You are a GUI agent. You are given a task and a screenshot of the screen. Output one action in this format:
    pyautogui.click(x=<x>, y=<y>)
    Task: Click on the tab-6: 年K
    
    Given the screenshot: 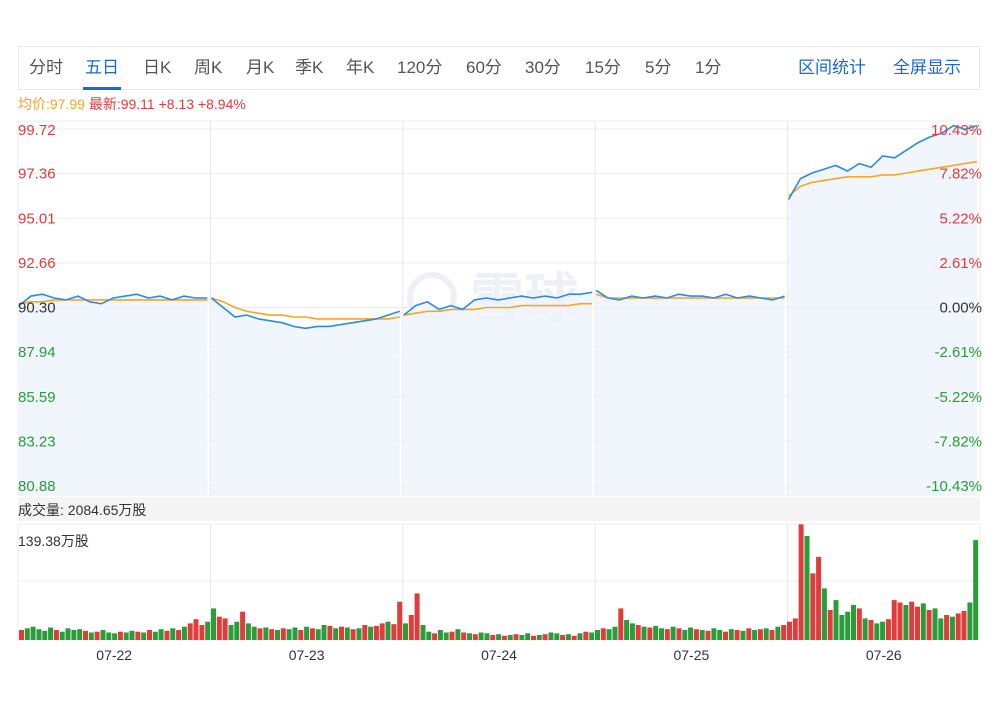 What is the action you would take?
    pyautogui.click(x=360, y=67)
    